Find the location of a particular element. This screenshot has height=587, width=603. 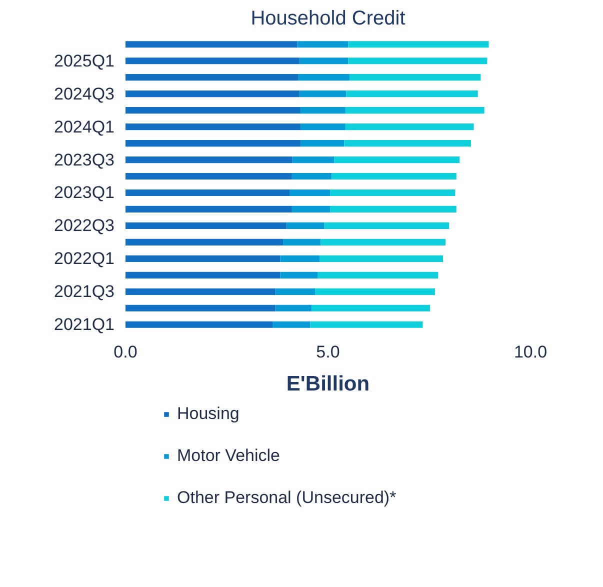

y-tick-label: 2021Q1 is located at coordinates (84, 324).